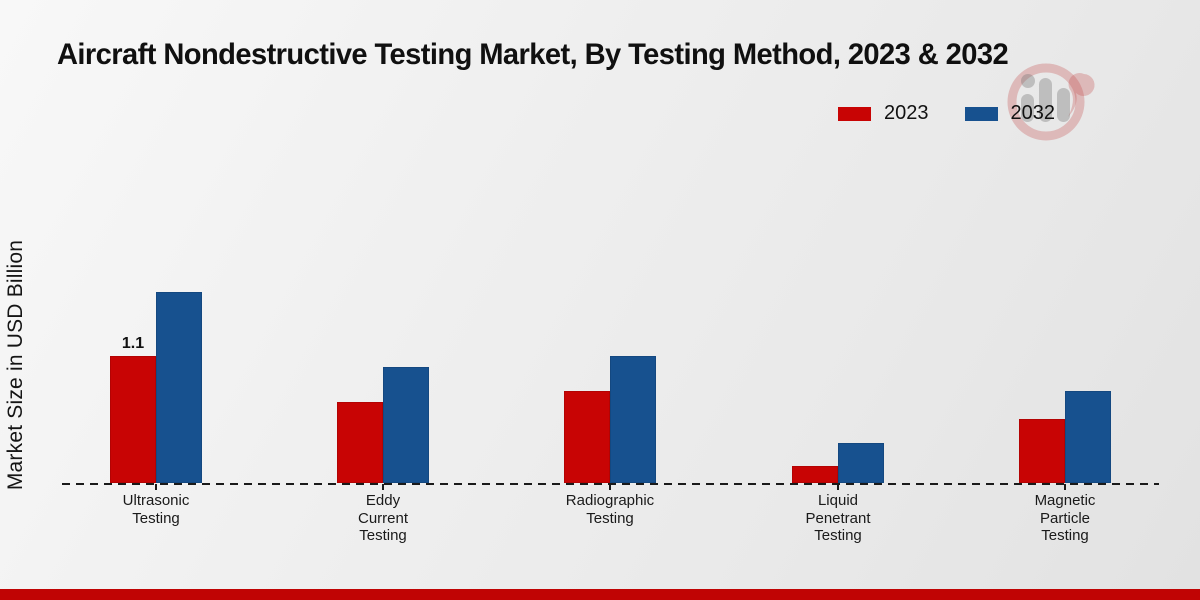 Image resolution: width=1200 pixels, height=600 pixels. Describe the element at coordinates (156, 509) in the screenshot. I see `x-tick-label-ultrasonic-testing: Ultrasonic Testing` at that location.